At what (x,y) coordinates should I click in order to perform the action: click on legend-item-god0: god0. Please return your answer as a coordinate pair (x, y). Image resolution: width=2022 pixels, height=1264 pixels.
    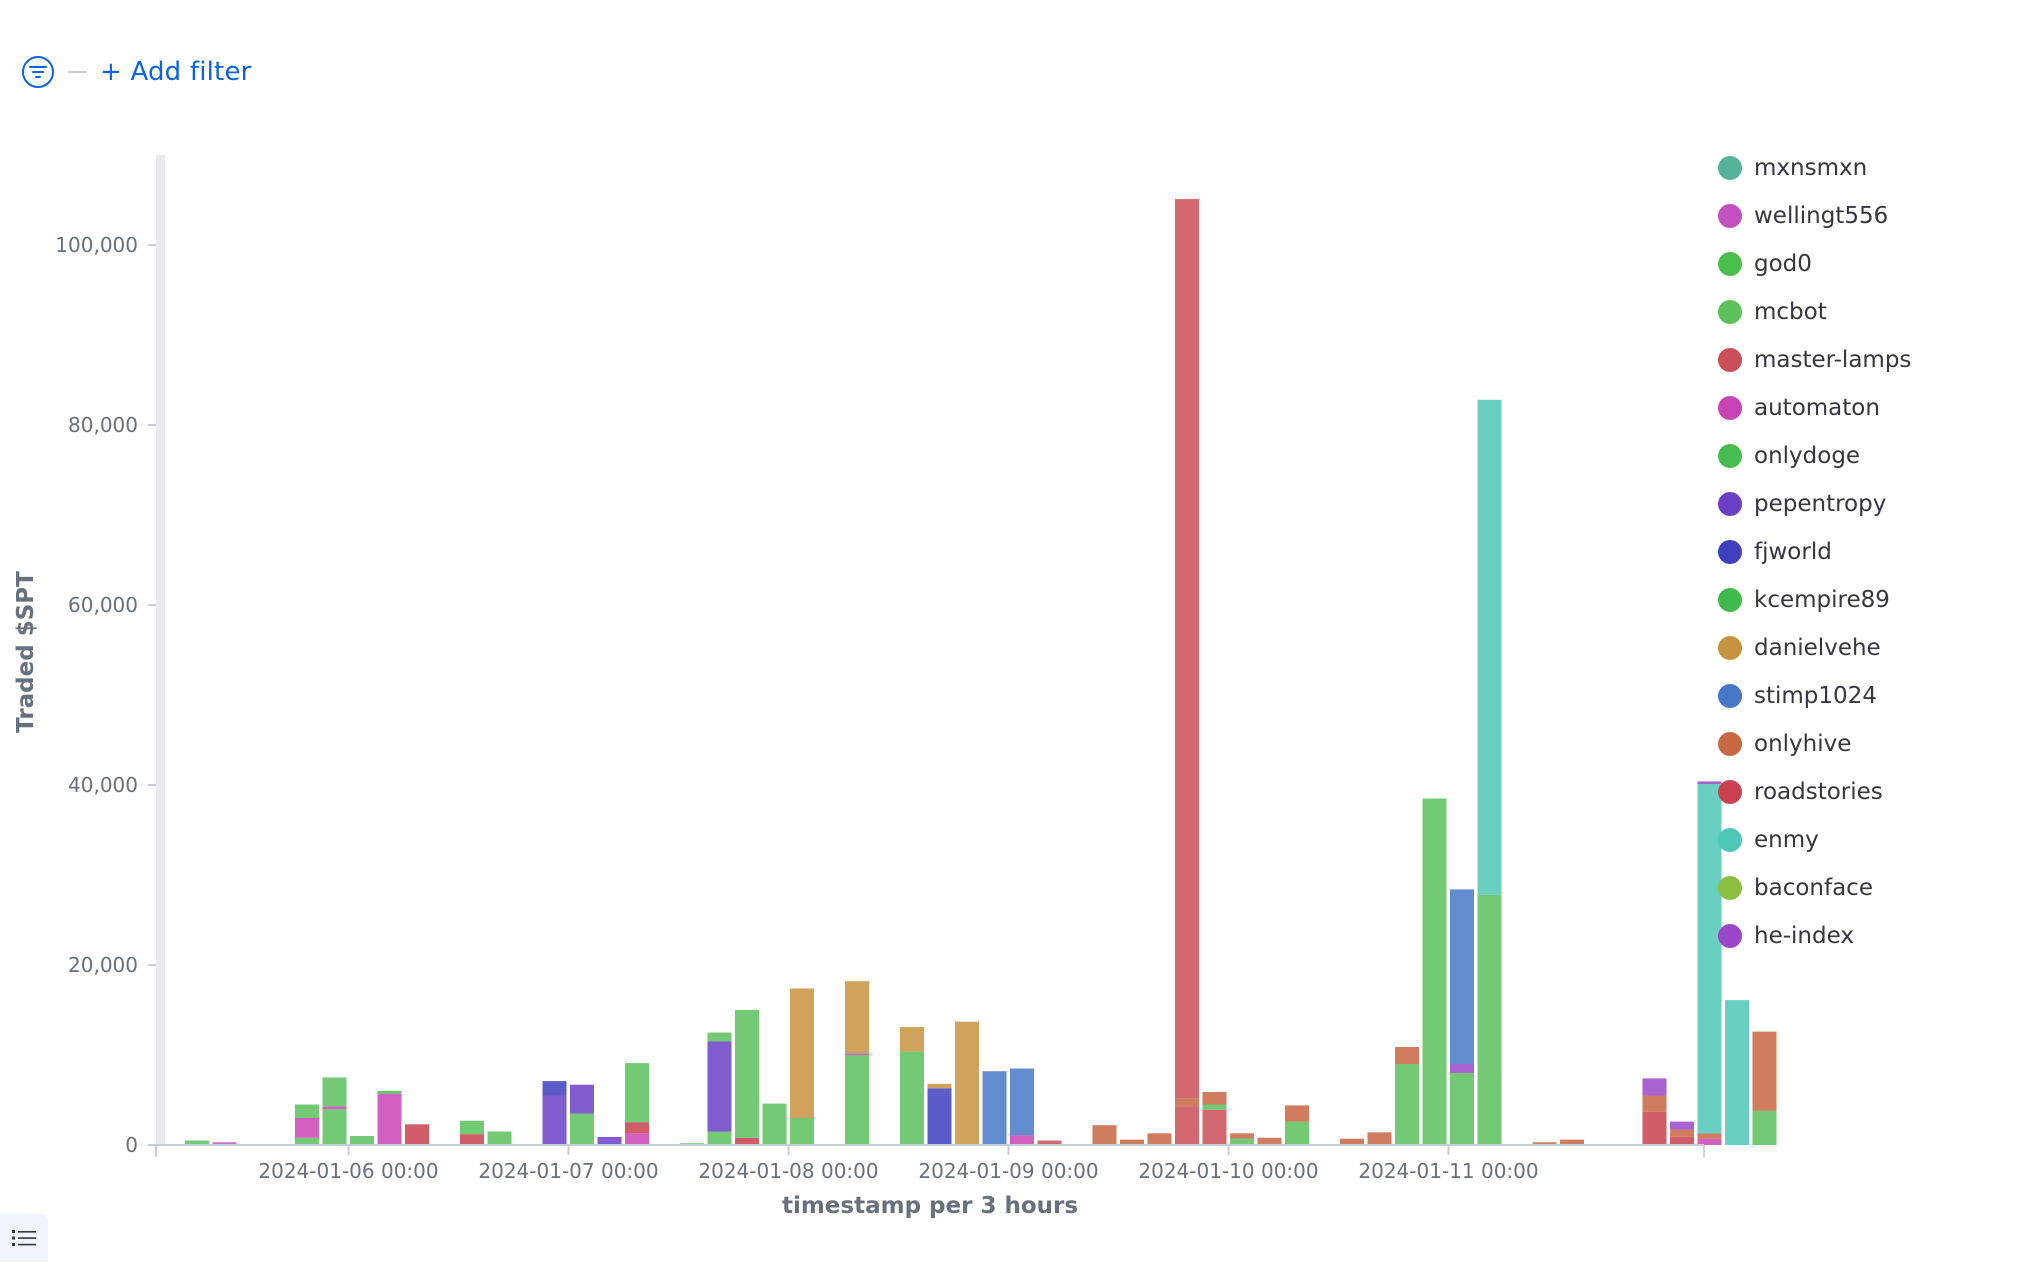
    Looking at the image, I should click on (1814, 264).